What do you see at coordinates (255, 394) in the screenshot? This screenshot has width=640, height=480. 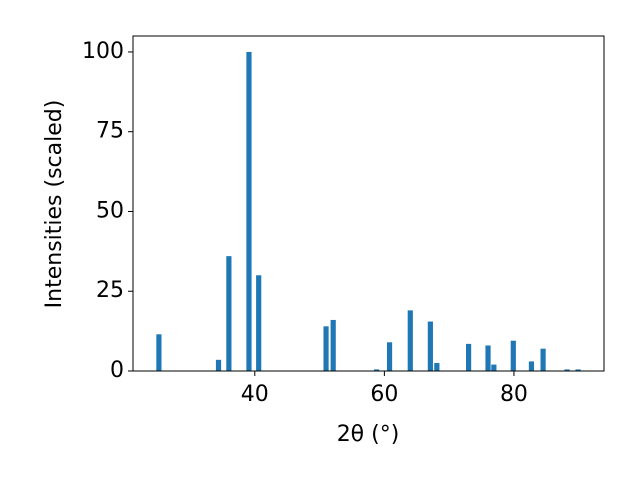 I see `x-tick-label: 40` at bounding box center [255, 394].